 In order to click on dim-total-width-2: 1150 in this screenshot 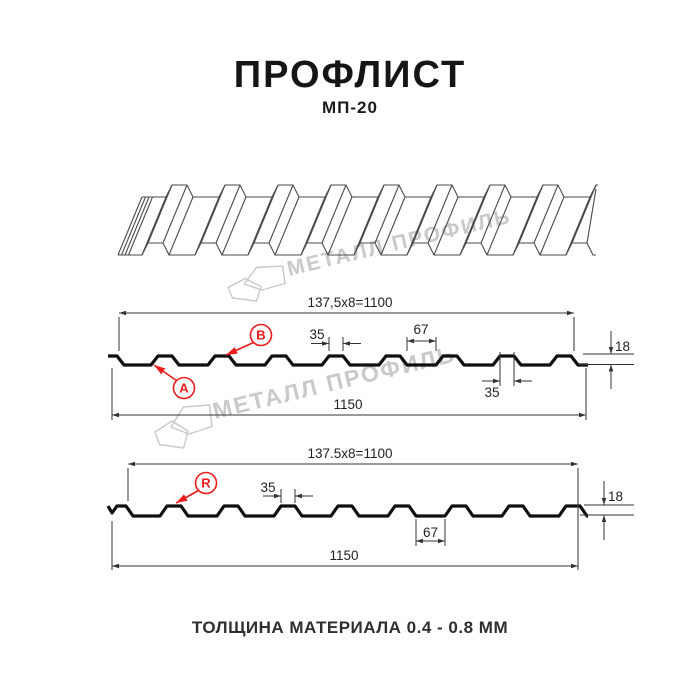, I will do `click(343, 555)`.